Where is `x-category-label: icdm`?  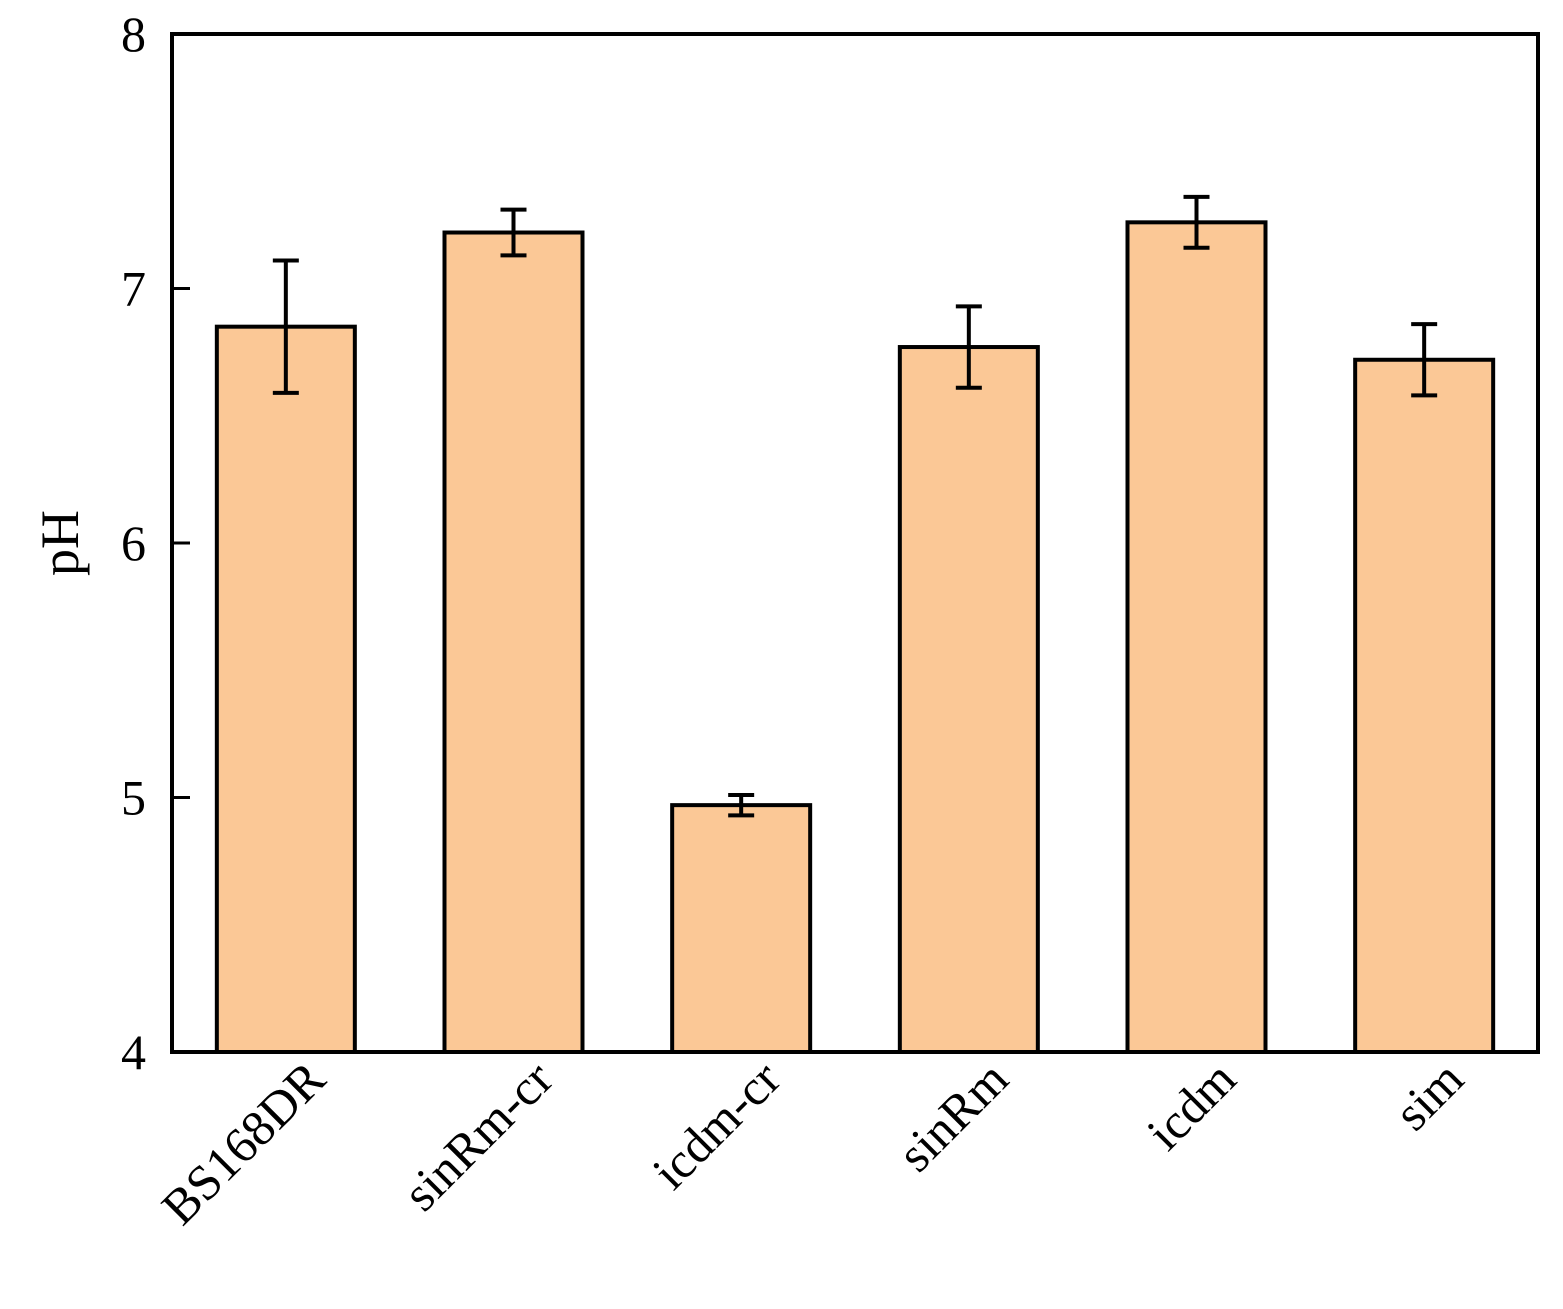
x-category-label: icdm is located at coordinates (1191, 1105).